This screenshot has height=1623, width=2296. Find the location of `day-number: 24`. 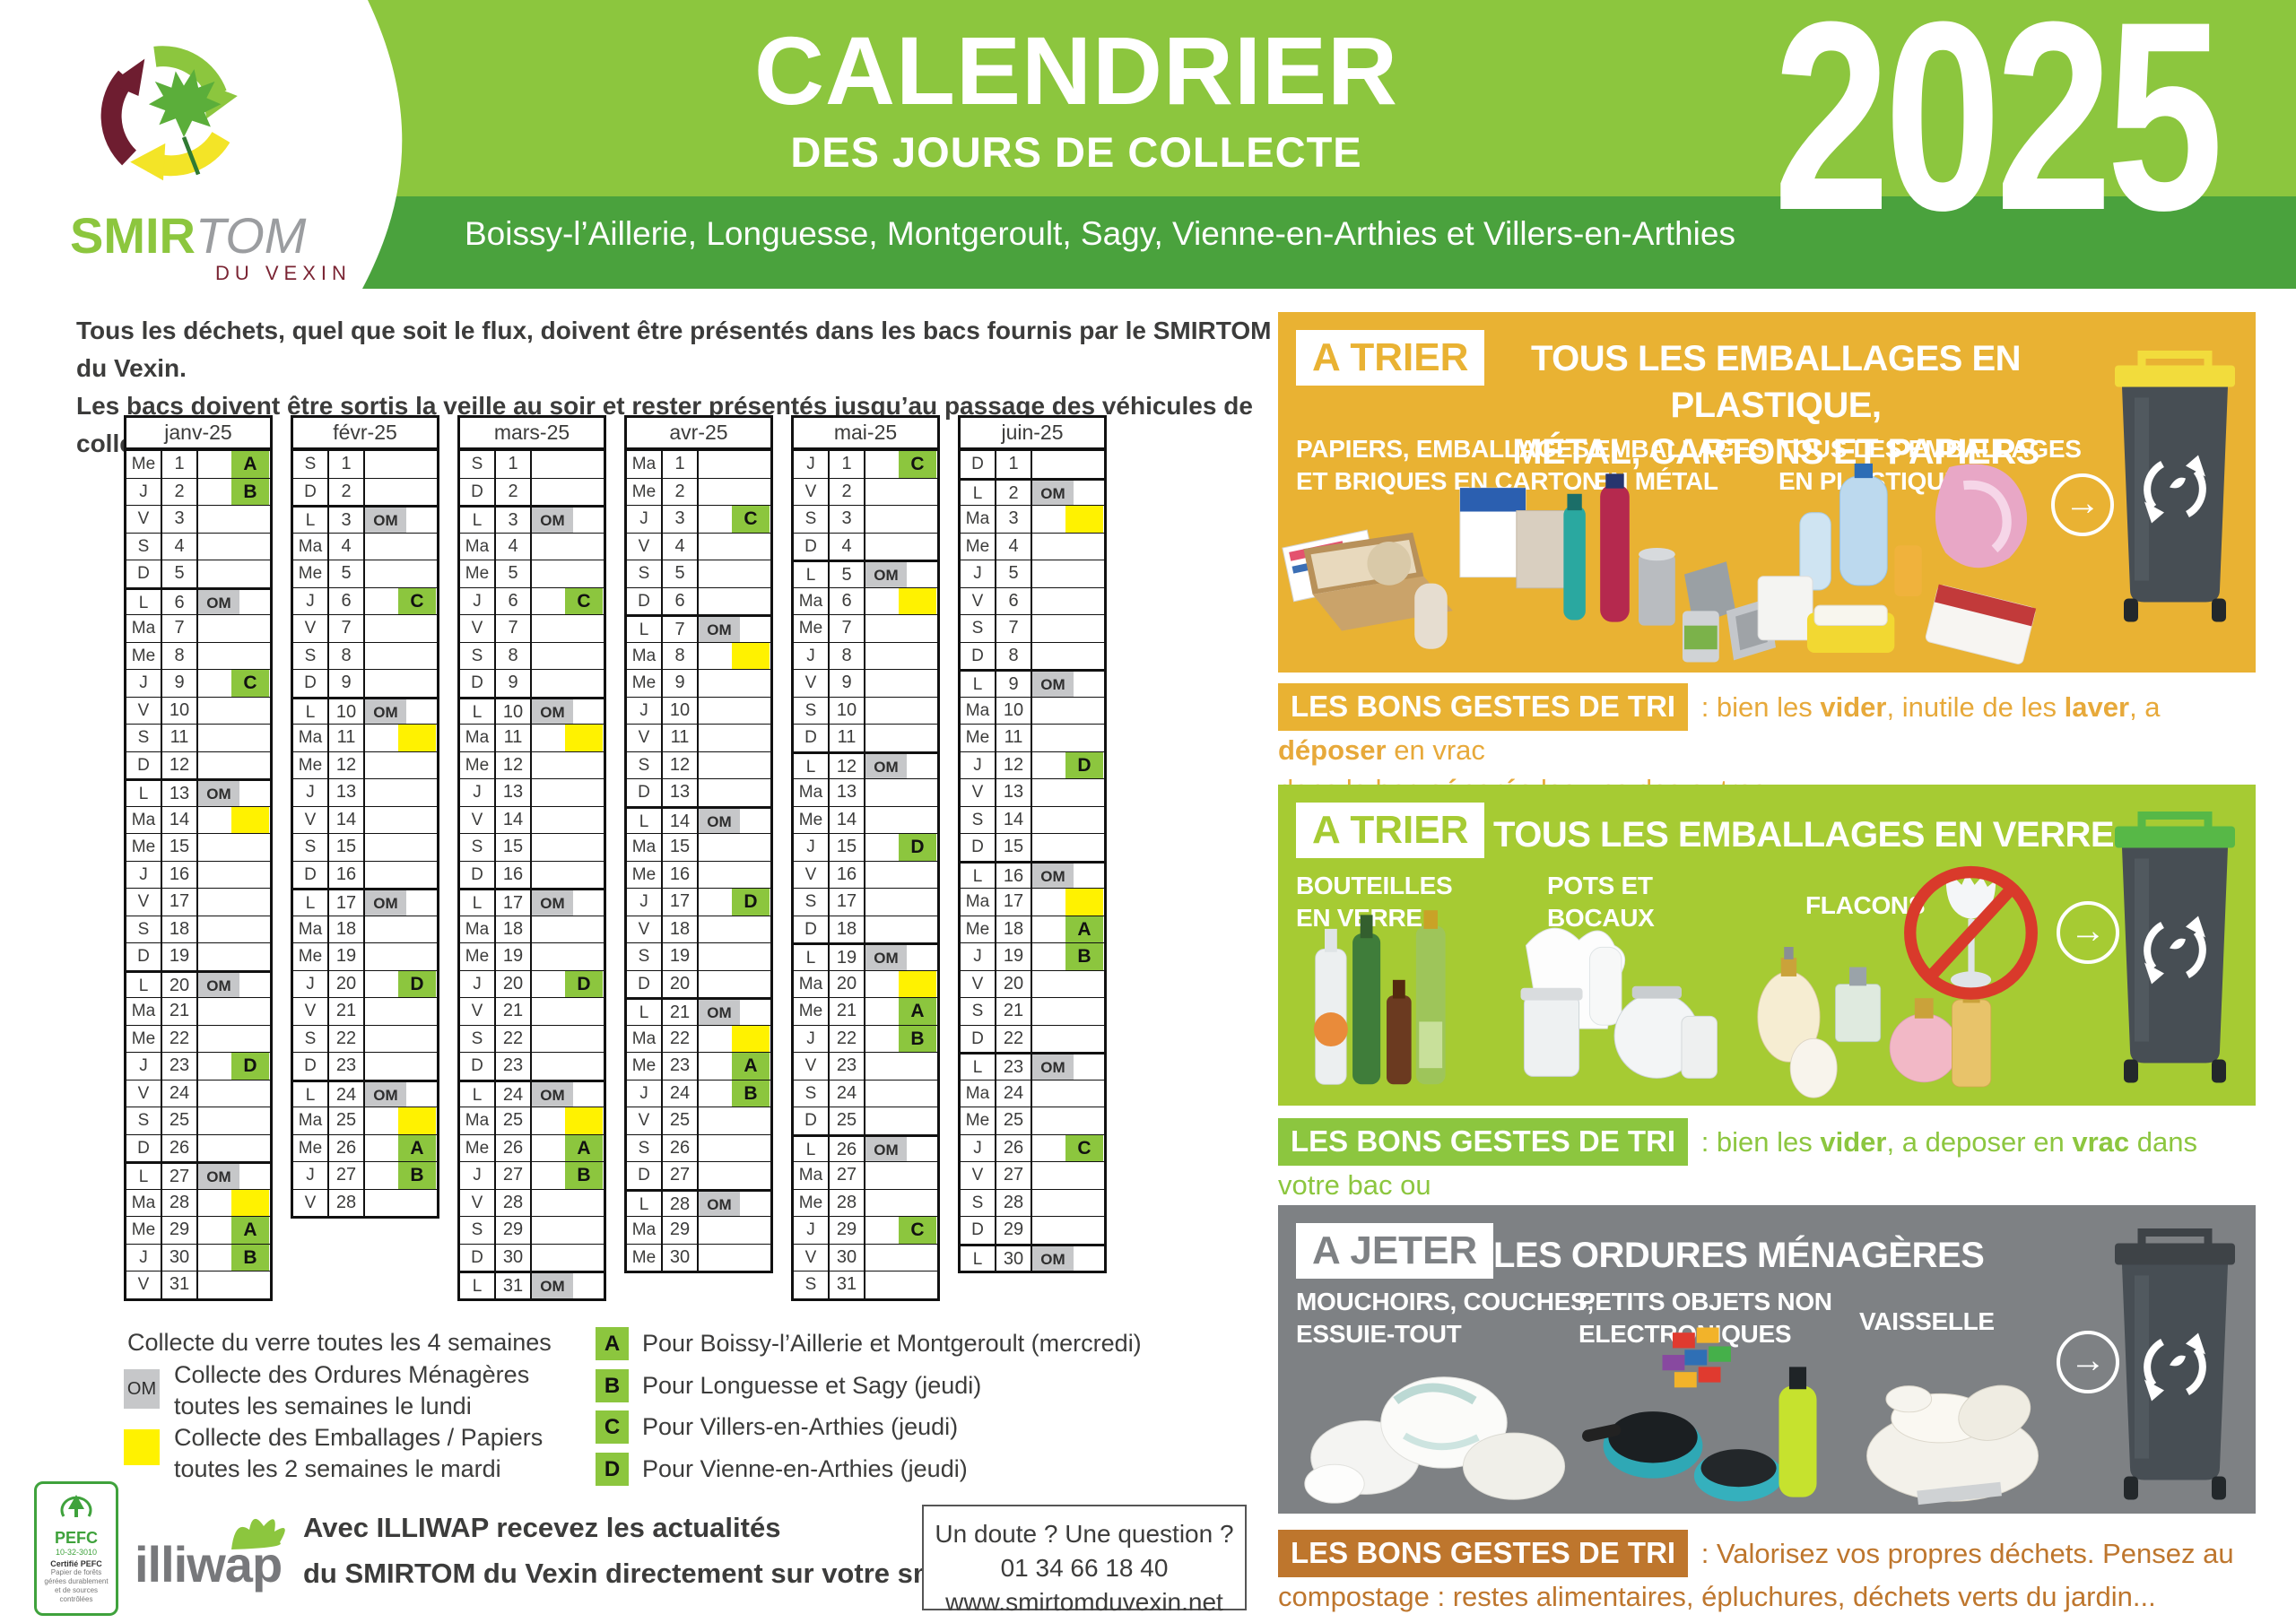

day-number: 24 is located at coordinates (347, 1094).